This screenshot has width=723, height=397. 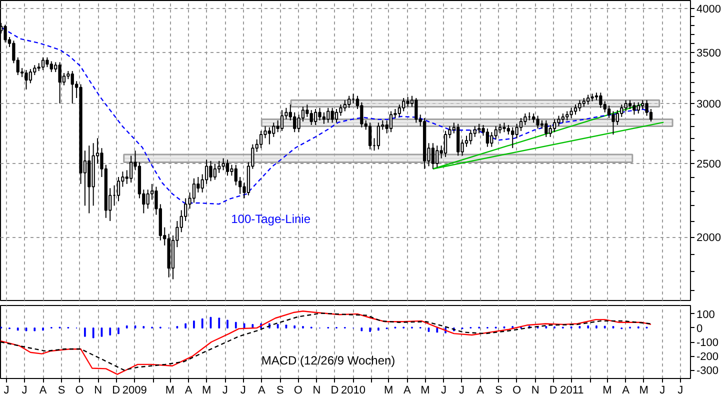 What do you see at coordinates (708, 104) in the screenshot?
I see `y-tick-label: 3000` at bounding box center [708, 104].